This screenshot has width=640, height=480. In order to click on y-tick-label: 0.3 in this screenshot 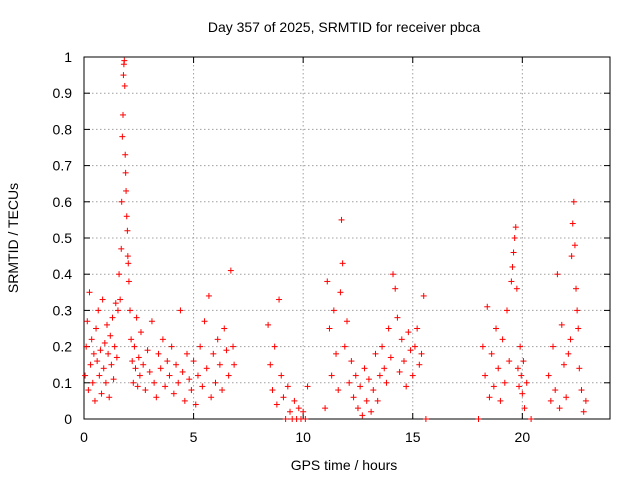, I will do `click(63, 310)`.